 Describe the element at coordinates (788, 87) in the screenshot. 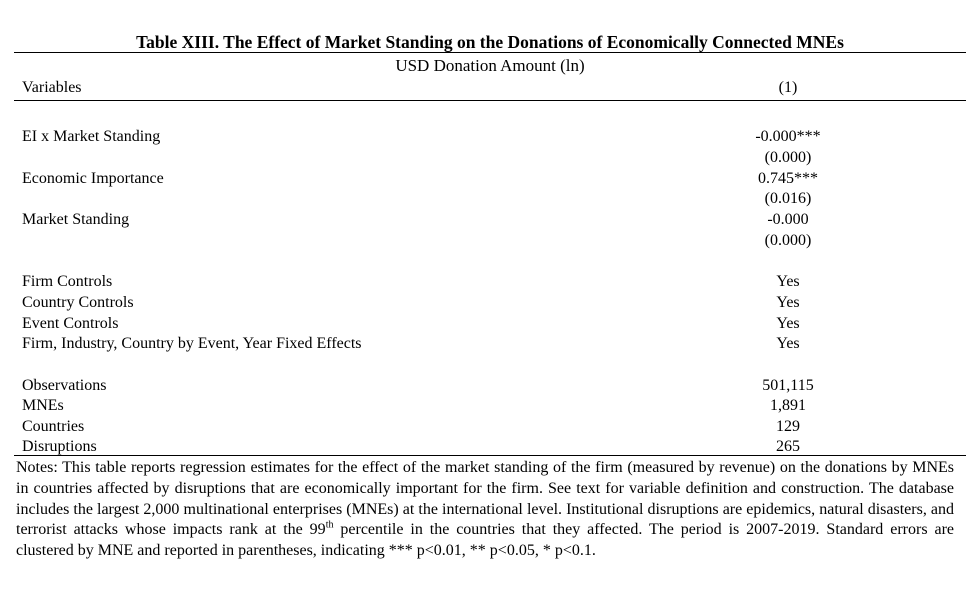

I see `column-header: (1)` at that location.